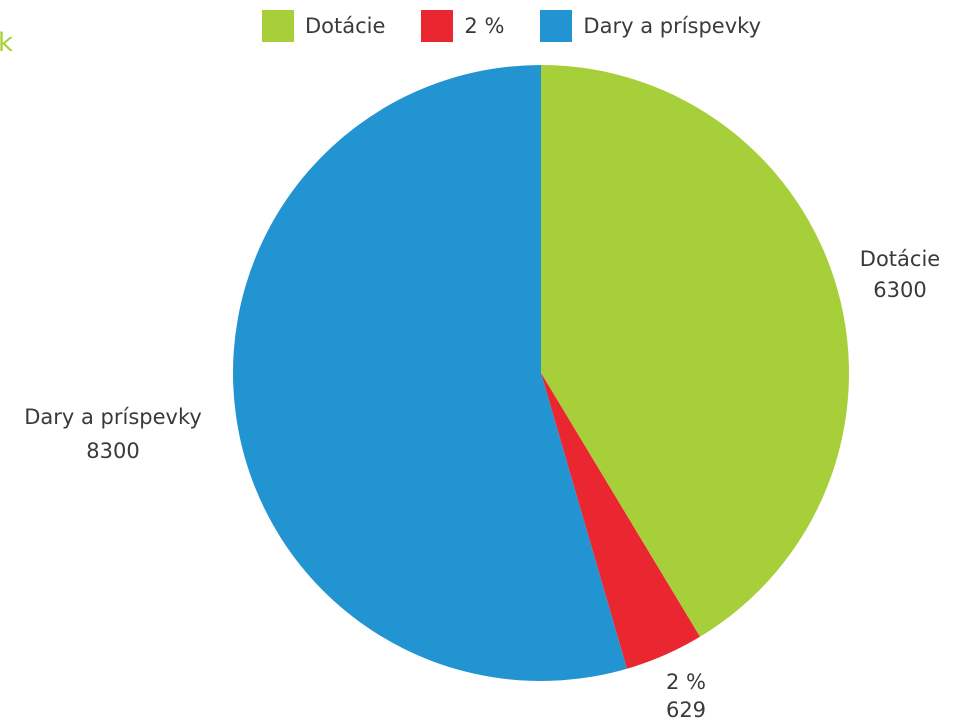 The image size is (957, 721). I want to click on data-label-2-percent-value: 629, so click(686, 709).